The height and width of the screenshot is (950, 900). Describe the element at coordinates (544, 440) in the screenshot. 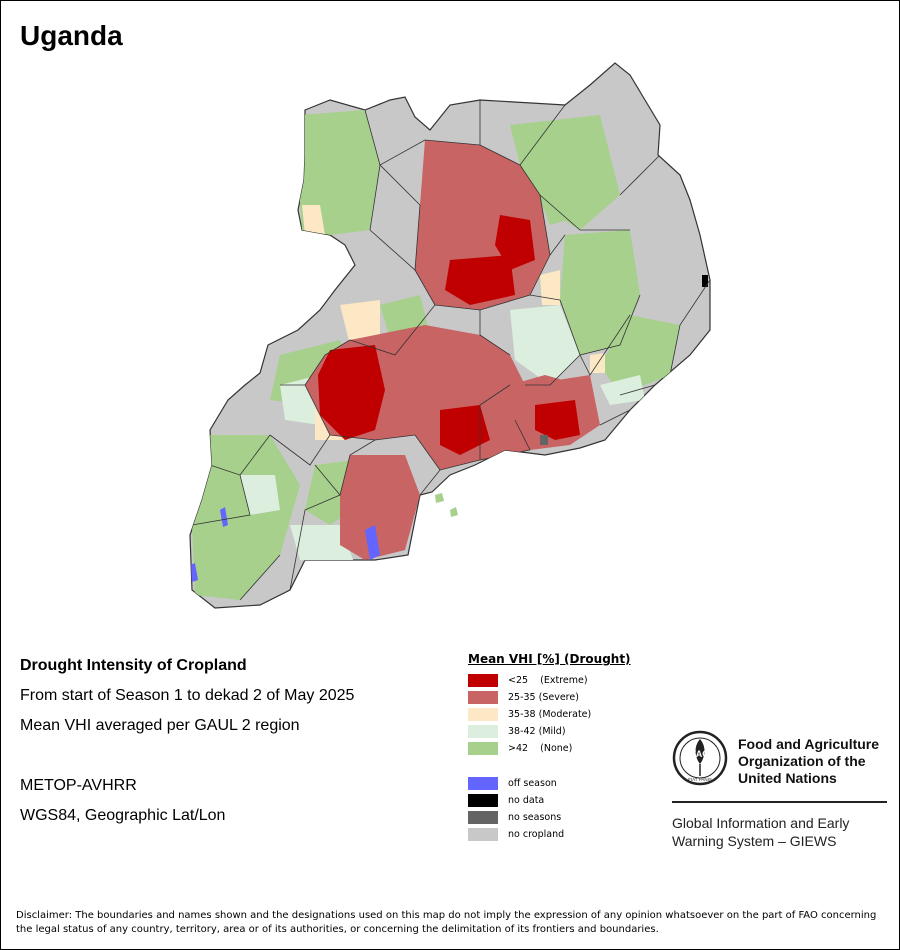

I see `region-no-seasons` at that location.